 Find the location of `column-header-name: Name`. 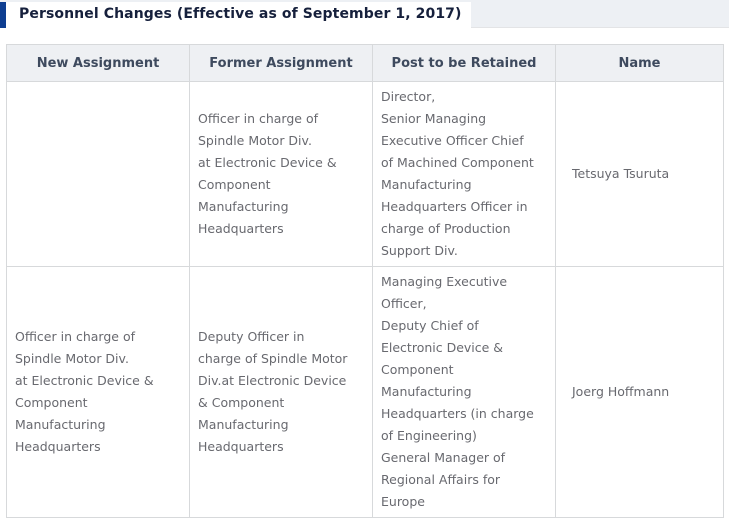

column-header-name: Name is located at coordinates (639, 63).